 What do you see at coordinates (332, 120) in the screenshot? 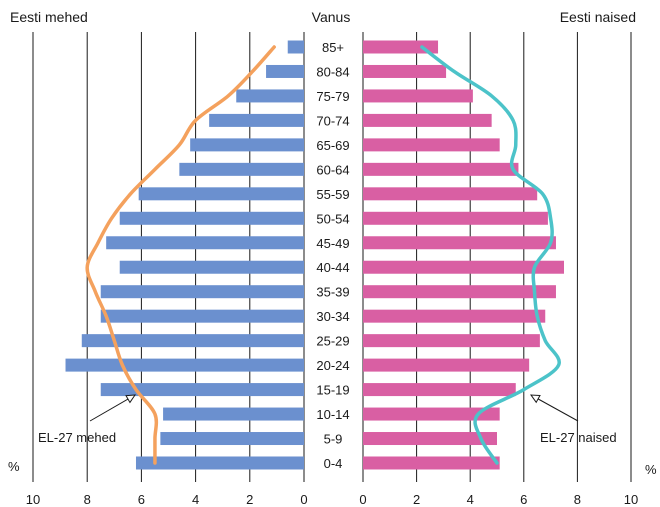
I see `age-label-70-74: 70-74` at bounding box center [332, 120].